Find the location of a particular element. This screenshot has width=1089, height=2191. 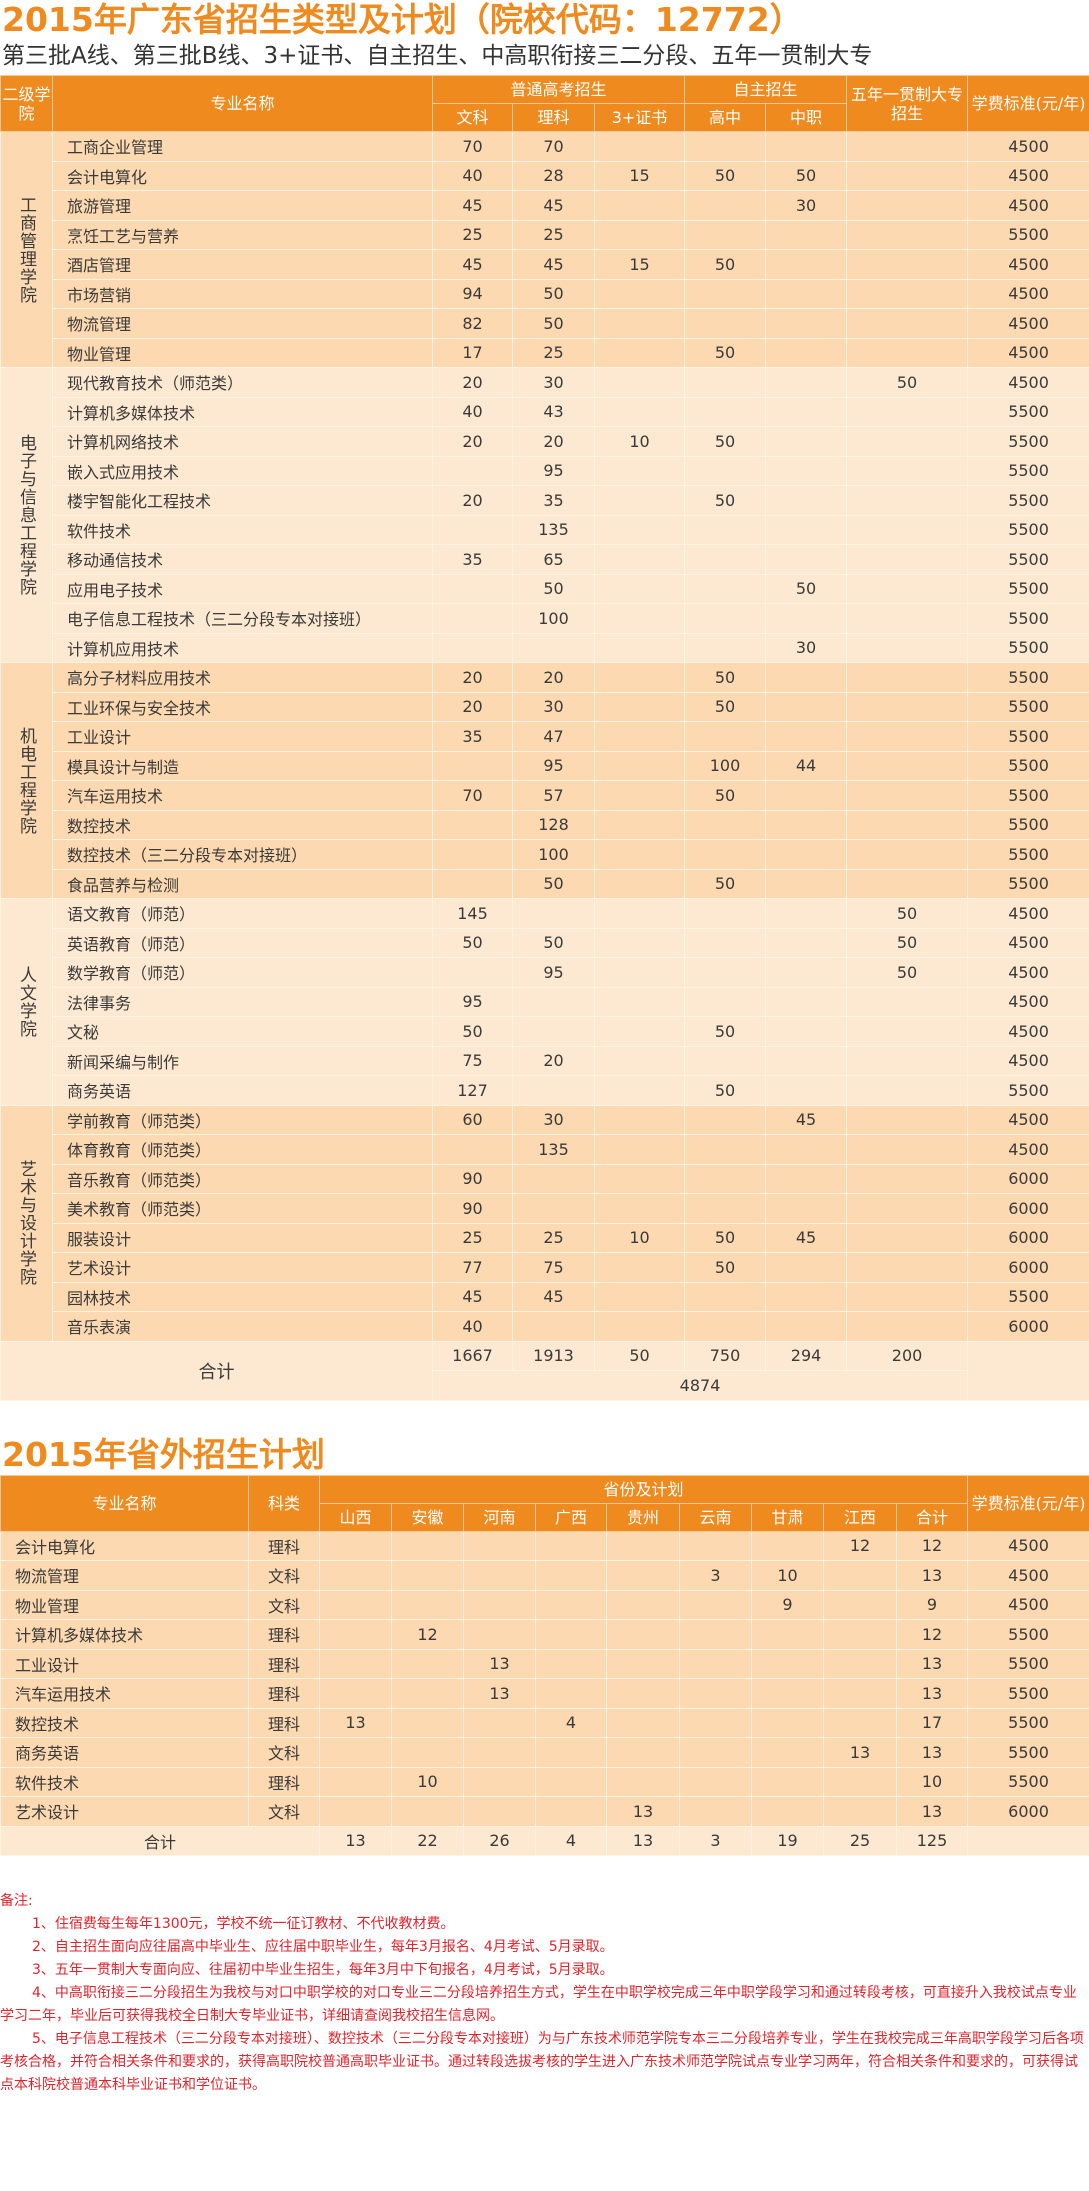

cell-major: 高分子材料应用技术 is located at coordinates (242, 677).